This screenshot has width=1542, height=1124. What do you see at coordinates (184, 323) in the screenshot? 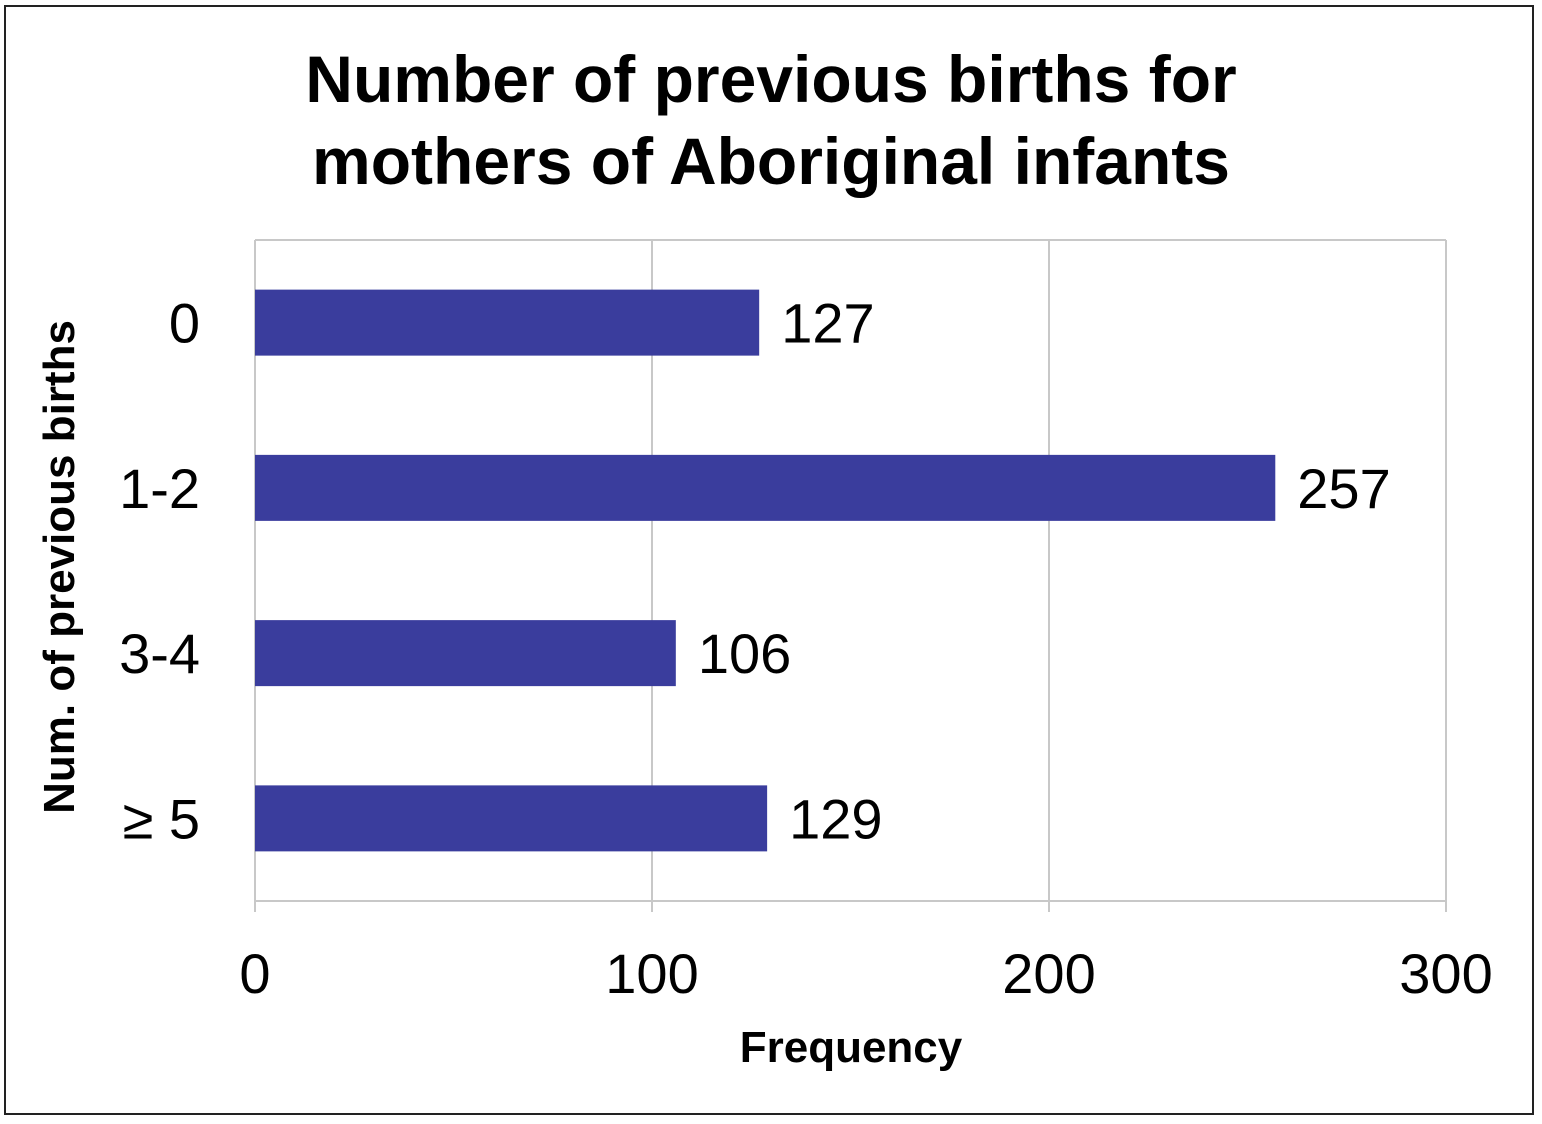
I see `y-tick-label-0: 0` at bounding box center [184, 323].